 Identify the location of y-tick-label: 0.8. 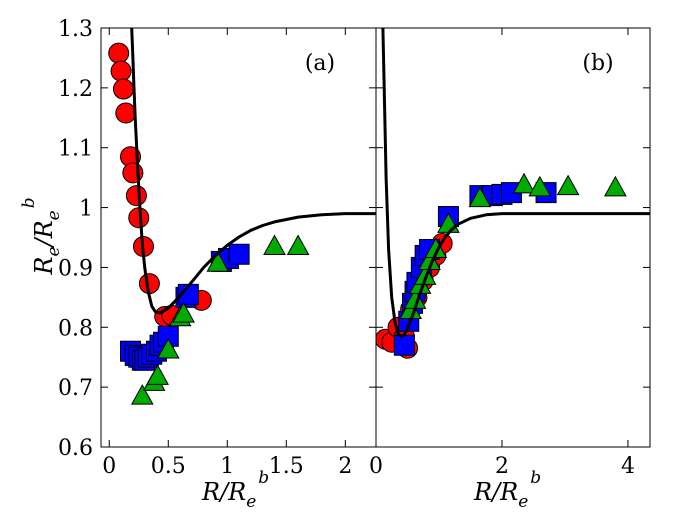
(75, 328).